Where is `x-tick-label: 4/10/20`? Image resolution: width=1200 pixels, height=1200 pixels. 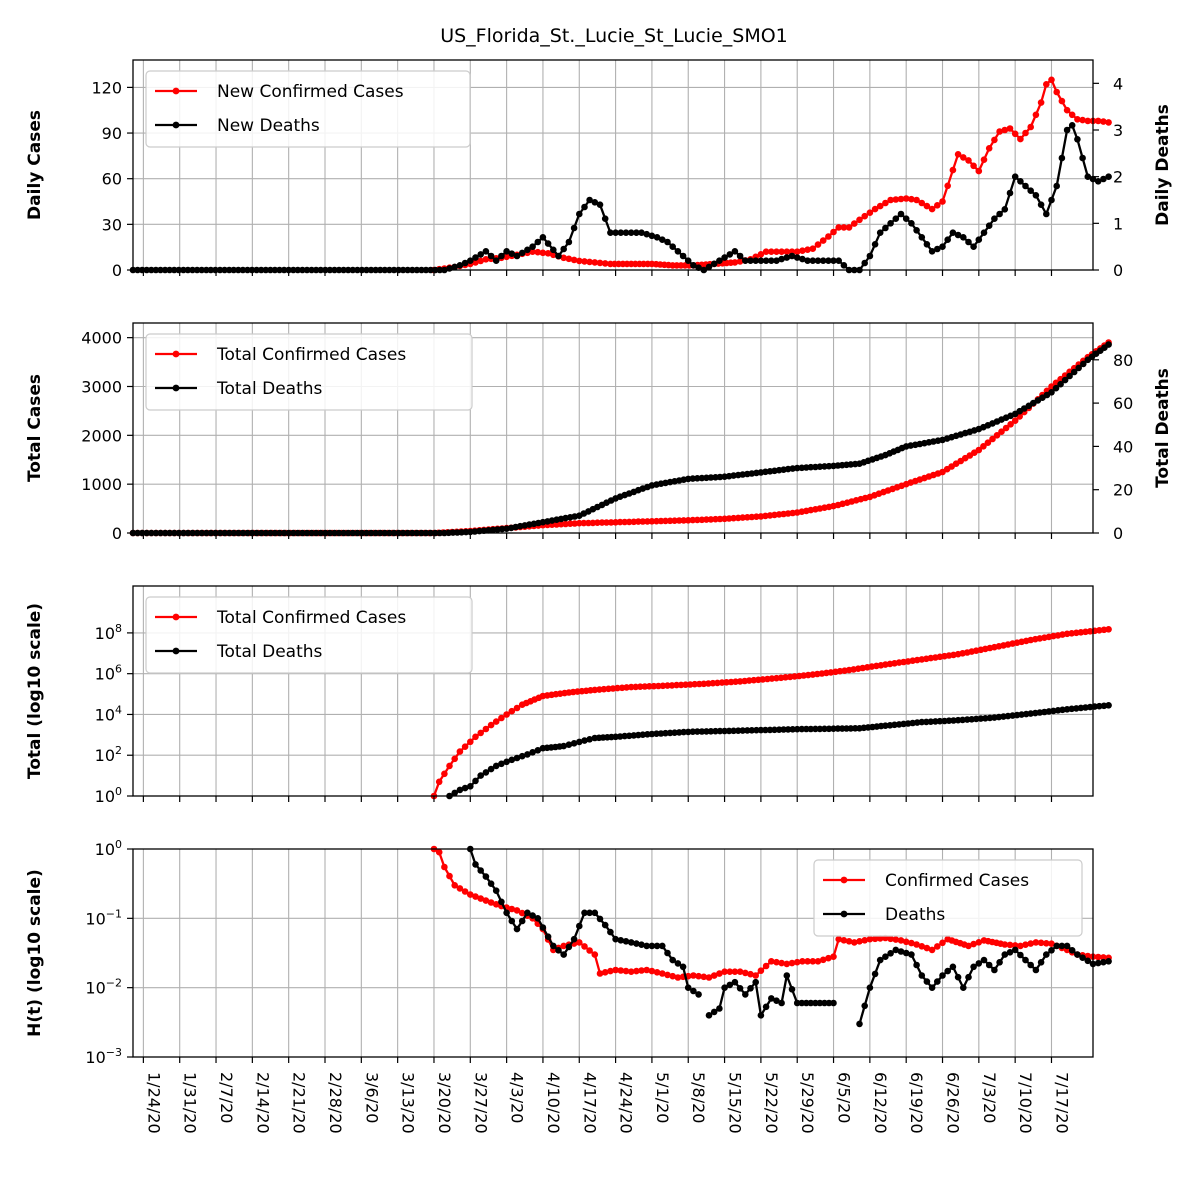 x-tick-label: 4/10/20 is located at coordinates (553, 1103).